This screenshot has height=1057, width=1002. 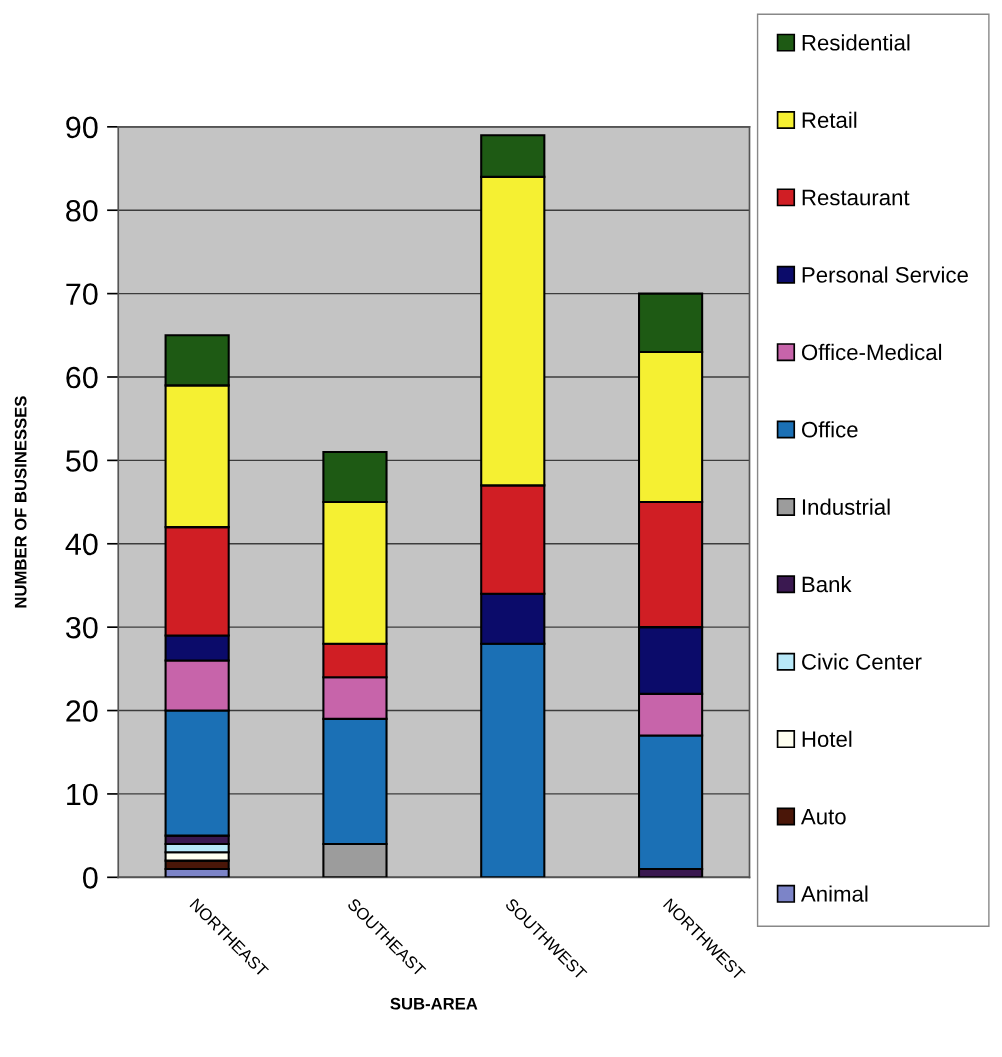 What do you see at coordinates (856, 42) in the screenshot?
I see `legend-label: Residential` at bounding box center [856, 42].